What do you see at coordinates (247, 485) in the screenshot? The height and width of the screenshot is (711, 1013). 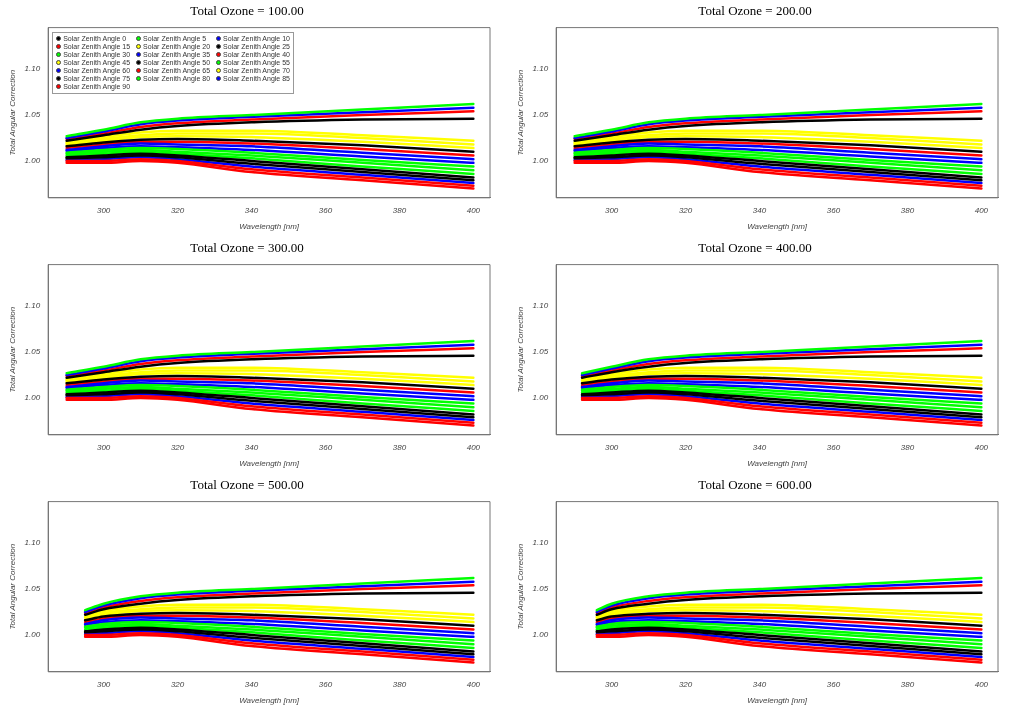 I see `chart-title: Total Ozone = 500.00` at bounding box center [247, 485].